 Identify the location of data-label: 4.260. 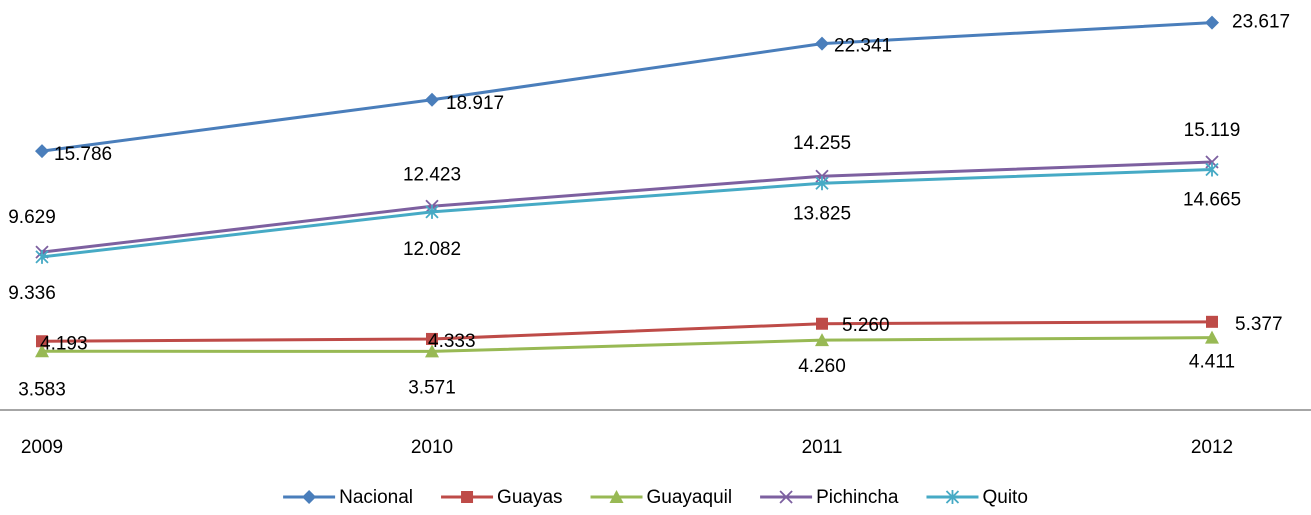
(822, 366).